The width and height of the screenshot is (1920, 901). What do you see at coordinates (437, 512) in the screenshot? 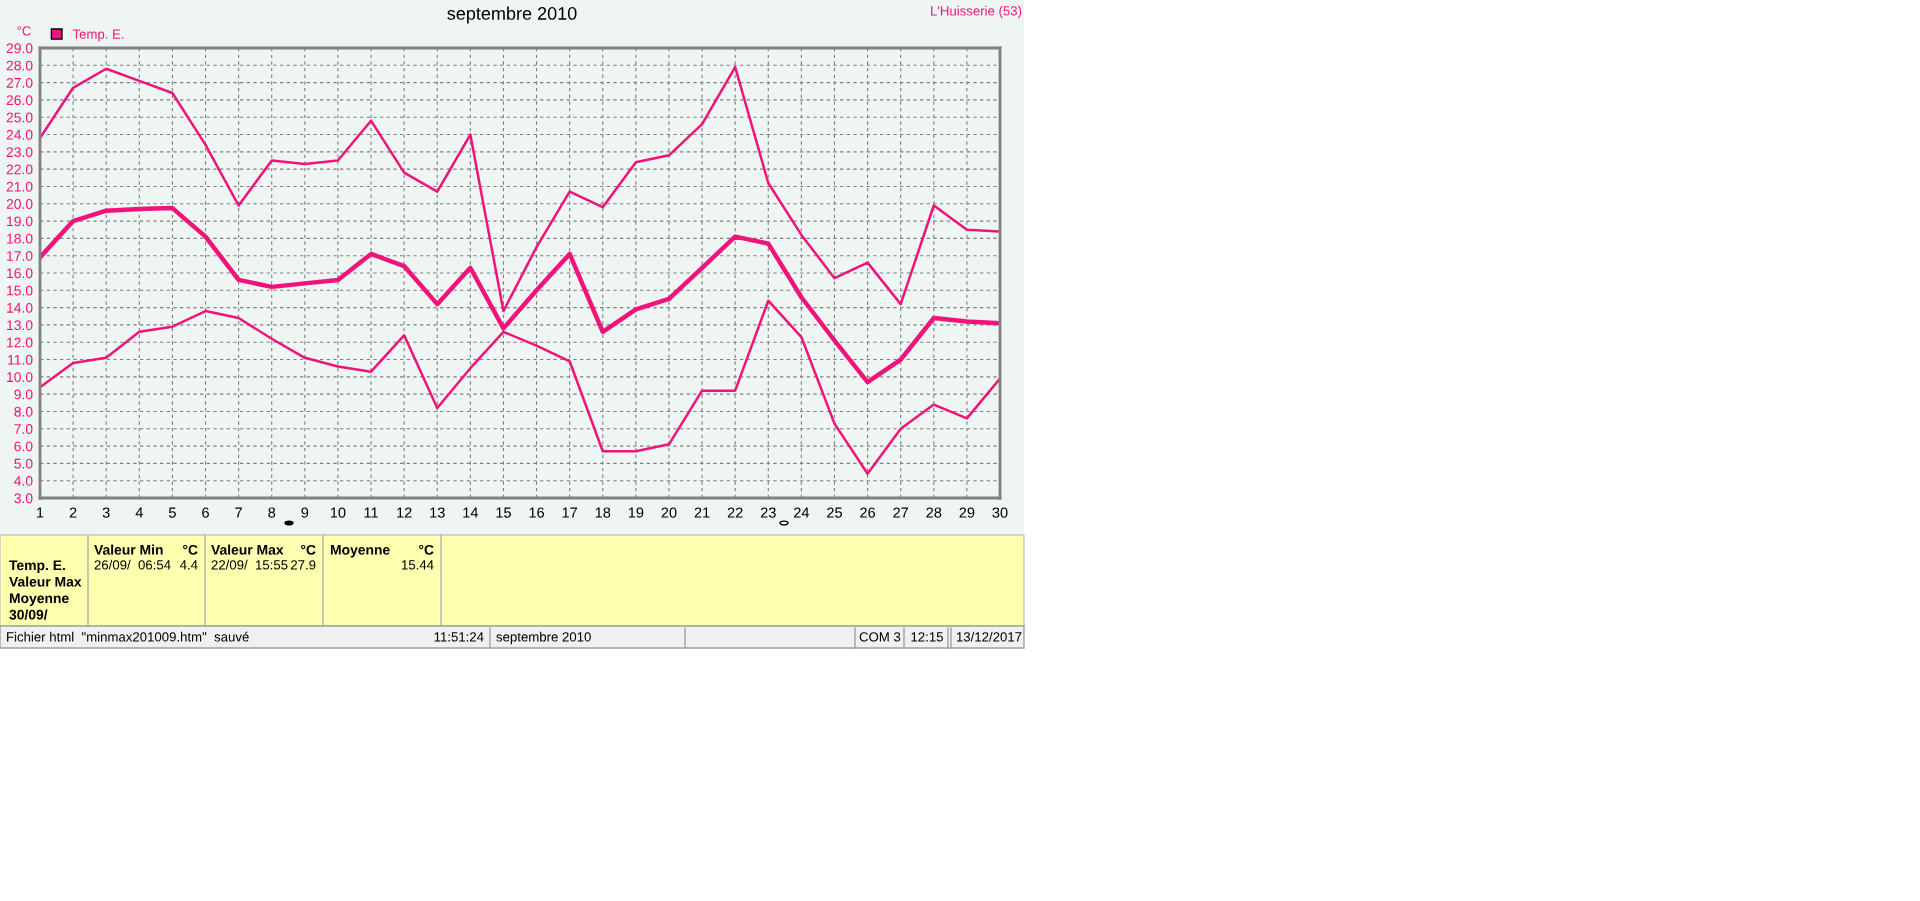
I see `x-tick-label: 13` at bounding box center [437, 512].